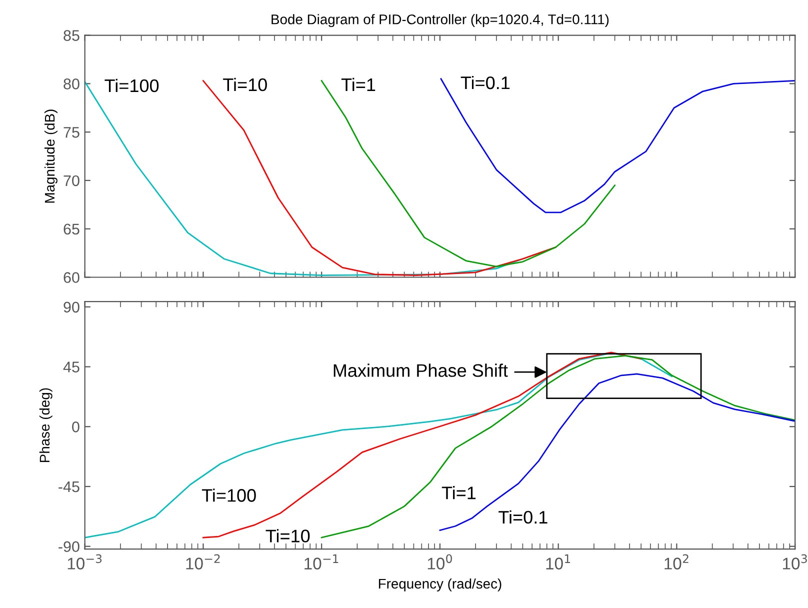  I want to click on chart-title: Bode Diagram of PID-Controller (kp=1020.4, Td=0.111), so click(440, 21).